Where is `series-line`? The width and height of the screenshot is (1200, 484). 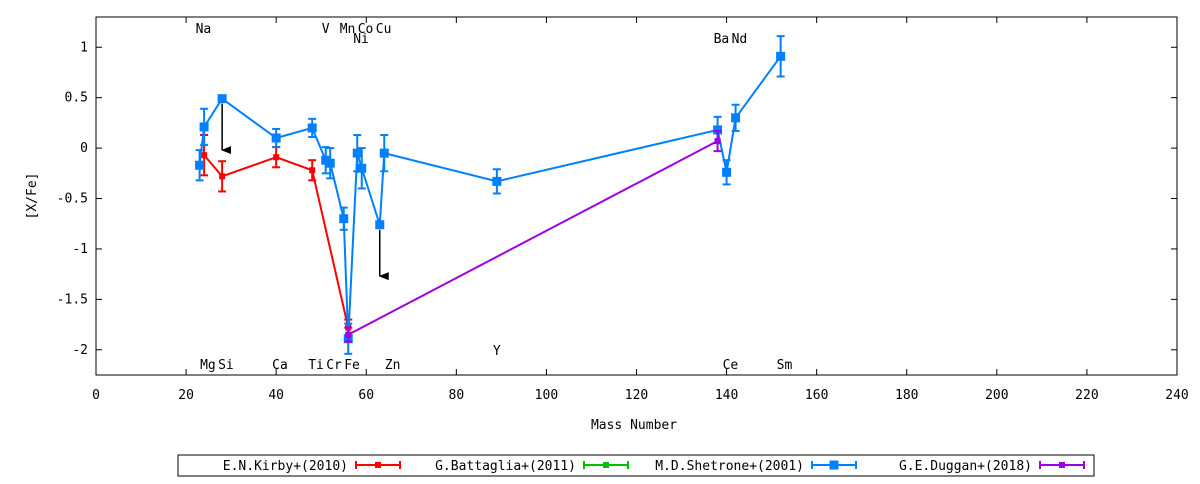
series-line is located at coordinates (533, 238).